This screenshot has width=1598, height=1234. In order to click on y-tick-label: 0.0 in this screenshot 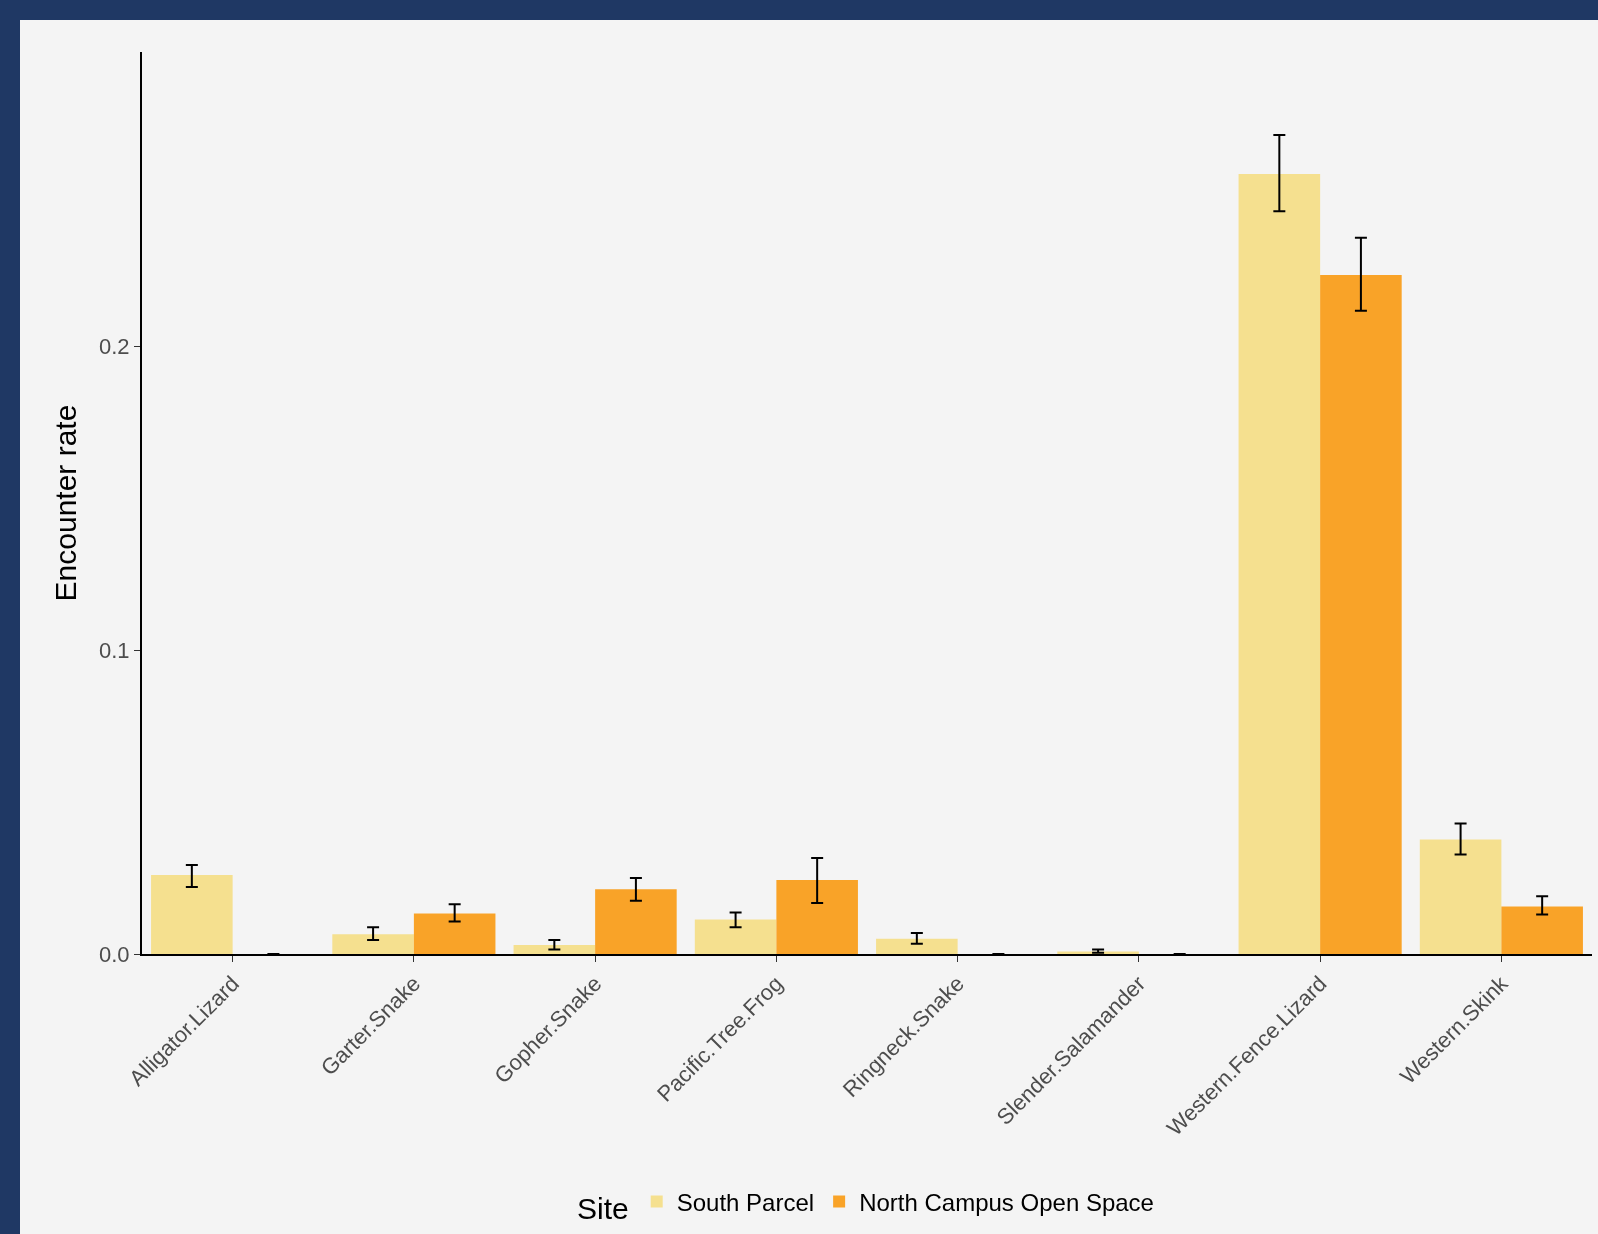, I will do `click(114, 954)`.